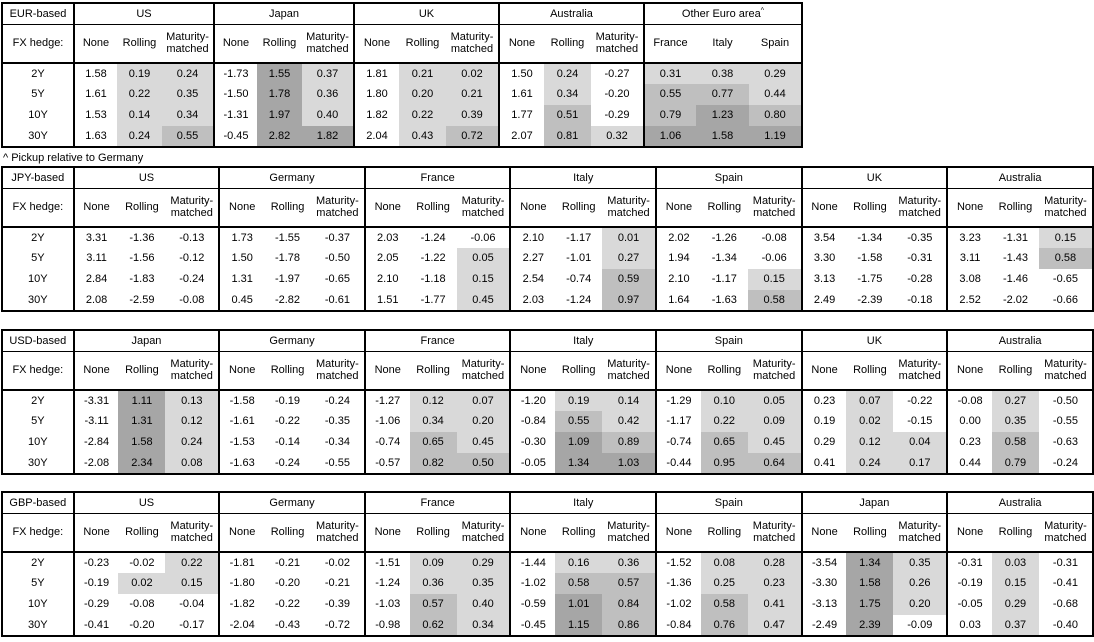  What do you see at coordinates (235, 136) in the screenshot?
I see `value-cell: -0.45` at bounding box center [235, 136].